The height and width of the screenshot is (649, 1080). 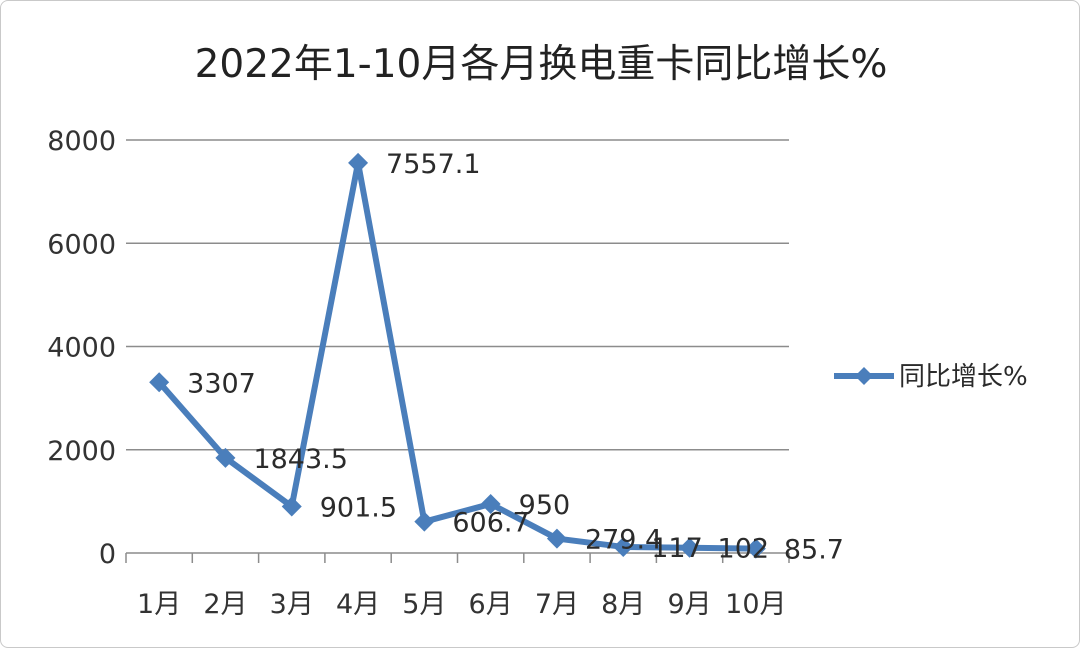 I want to click on data-label: 950, so click(x=545, y=505).